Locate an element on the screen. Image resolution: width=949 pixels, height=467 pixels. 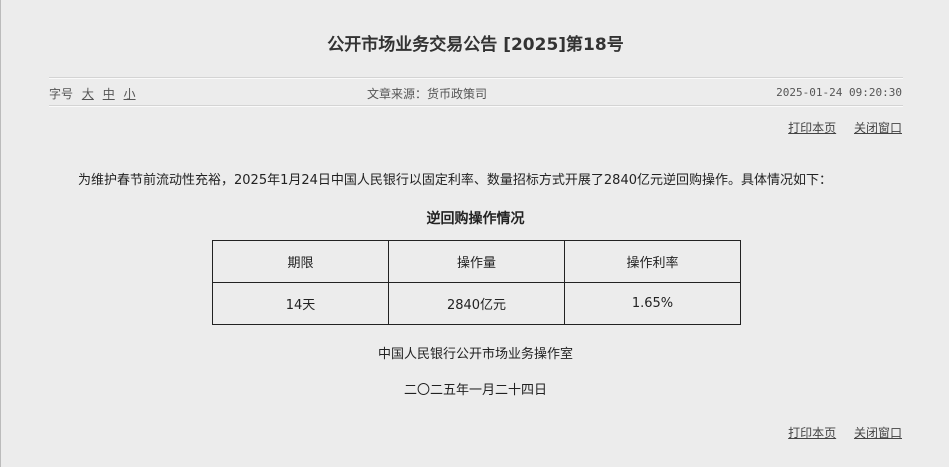
reverse-repo-table: 期限 操作量 操作利率 14天 2840亿元 1.65% is located at coordinates (476, 282).